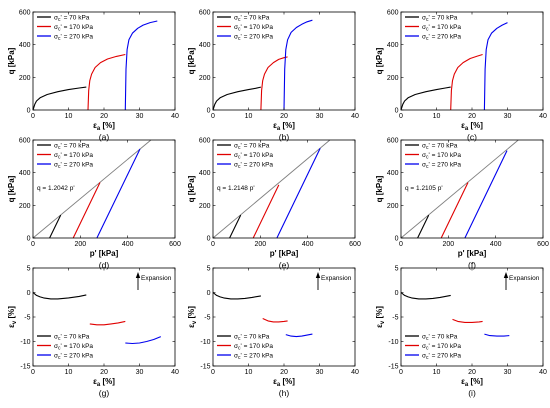 The height and width of the screenshot is (408, 550). I want to click on panel-label: (a), so click(104, 137).